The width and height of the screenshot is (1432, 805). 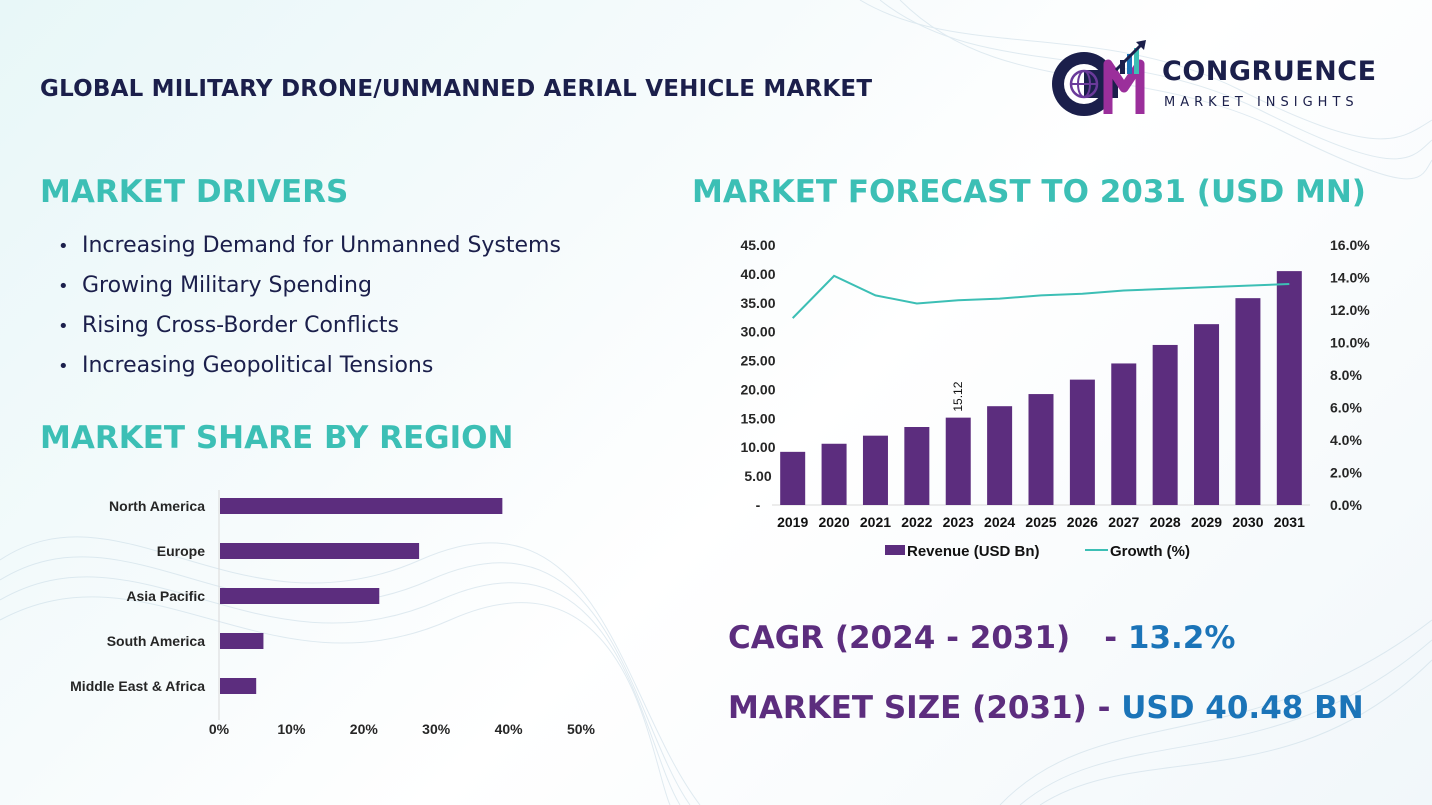 I want to click on company-logo: CONGRUENCE MARKET INSIGHTS, so click(x=1221, y=80).